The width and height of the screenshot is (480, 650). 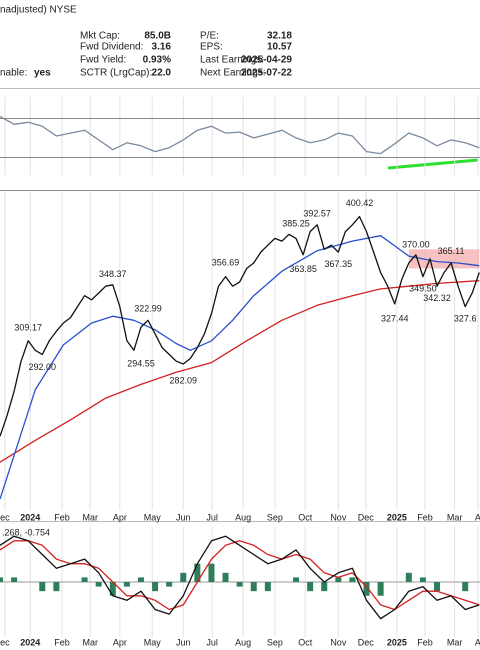 What do you see at coordinates (232, 60) in the screenshot?
I see `field-label: Last Earnings:` at bounding box center [232, 60].